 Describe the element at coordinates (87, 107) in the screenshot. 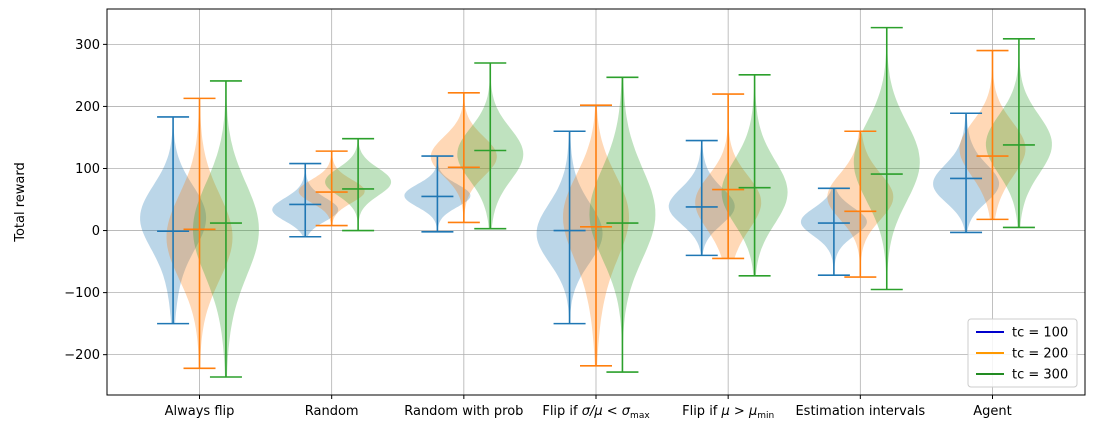

I see `y-tick-label: 200` at that location.